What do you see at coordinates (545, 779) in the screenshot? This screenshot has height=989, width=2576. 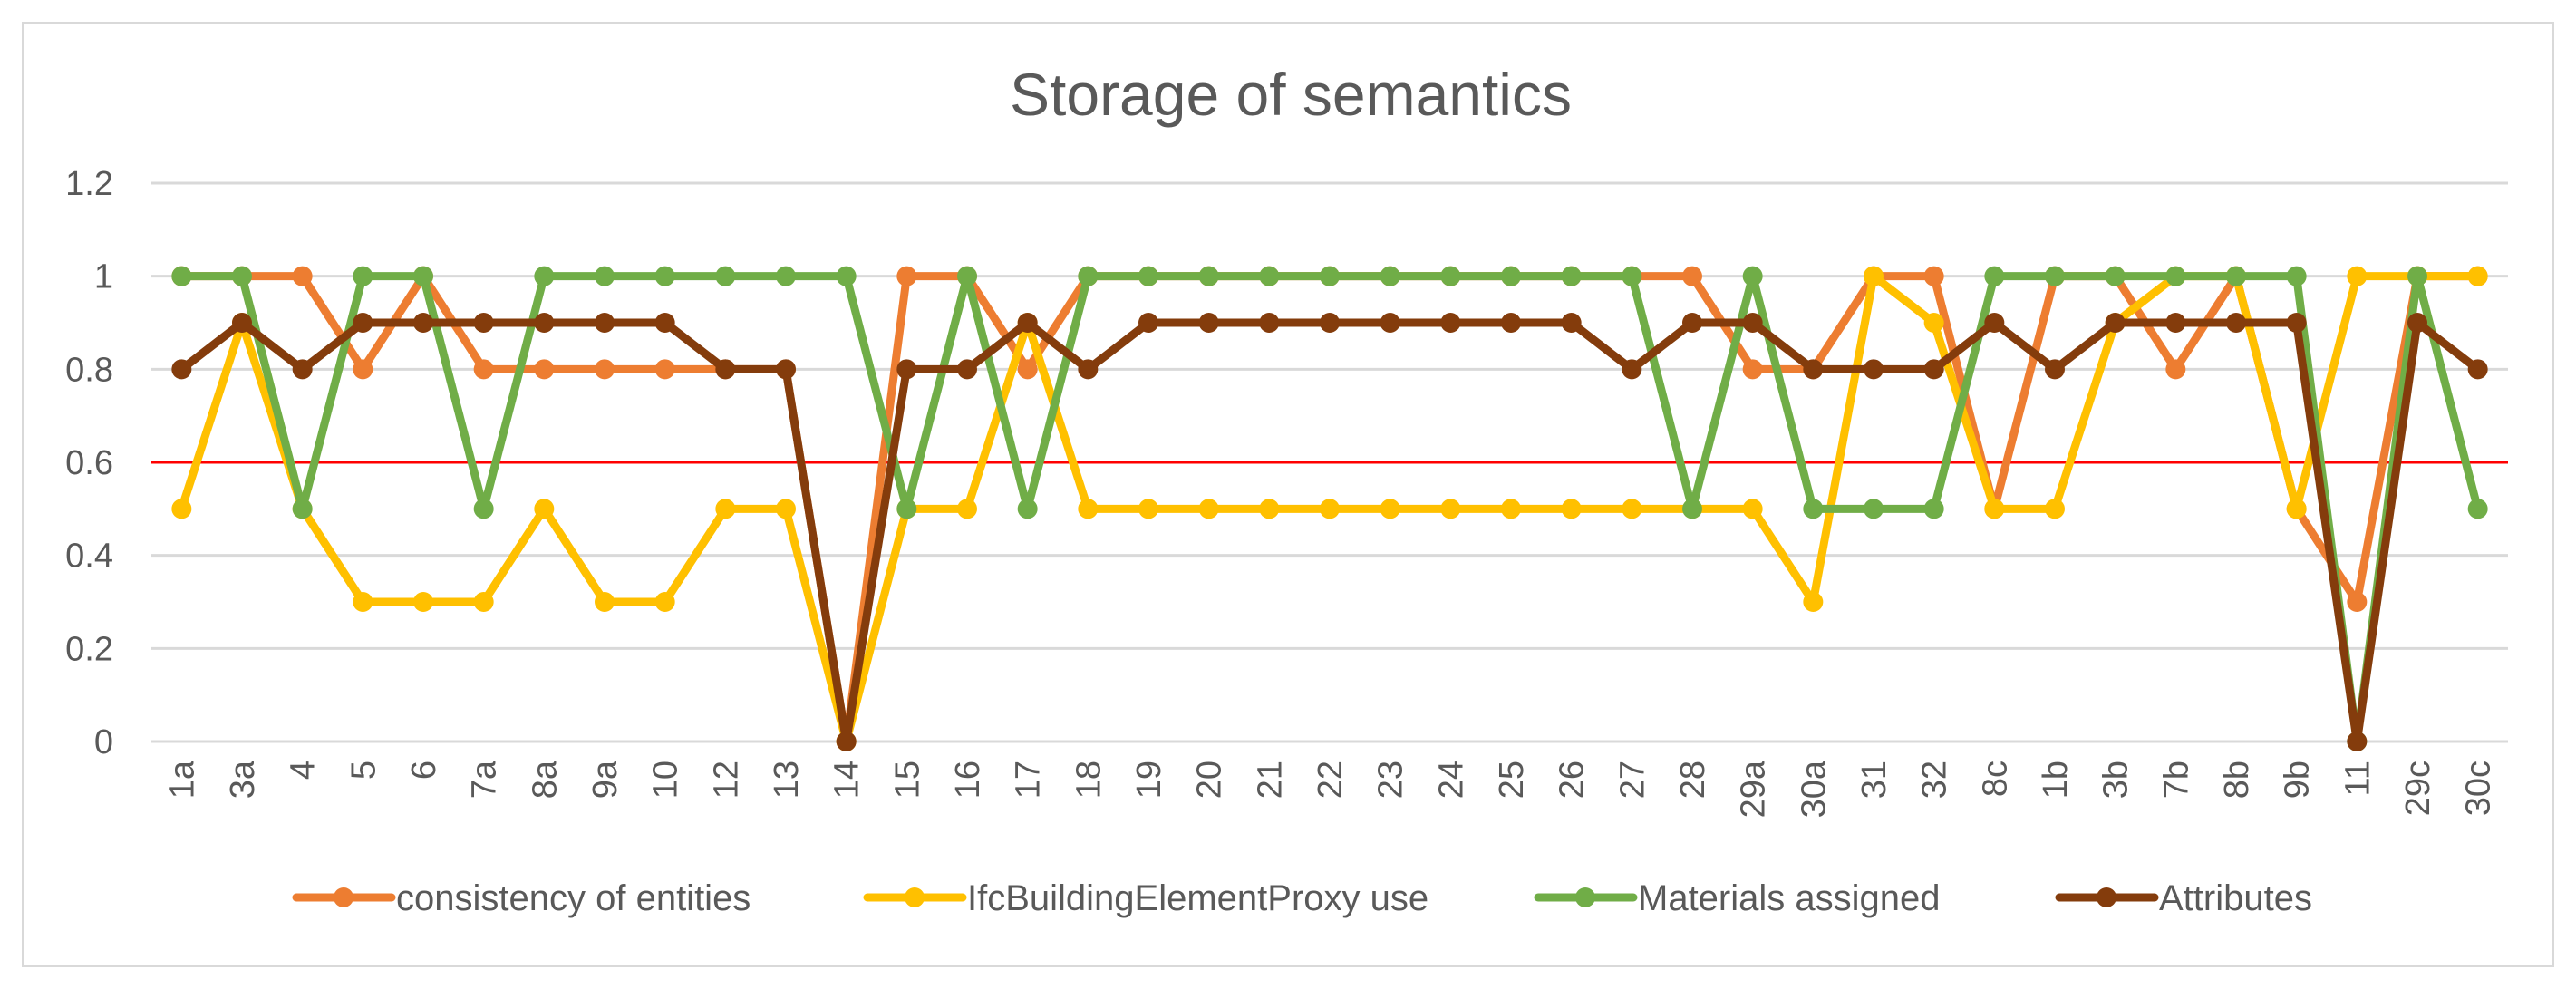 I see `x-tick-label: 8a` at bounding box center [545, 779].